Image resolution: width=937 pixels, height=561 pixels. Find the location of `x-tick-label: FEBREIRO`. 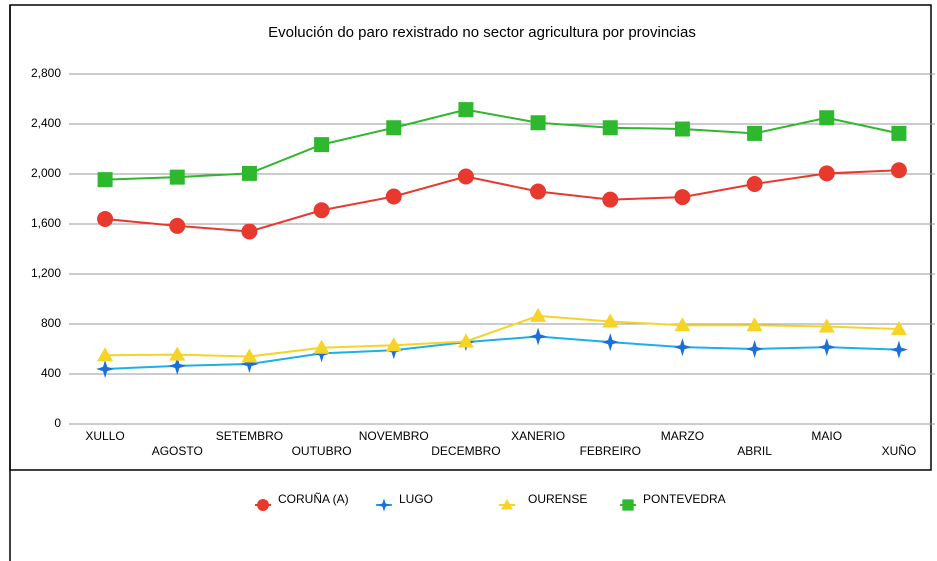

x-tick-label: FEBREIRO is located at coordinates (610, 451).